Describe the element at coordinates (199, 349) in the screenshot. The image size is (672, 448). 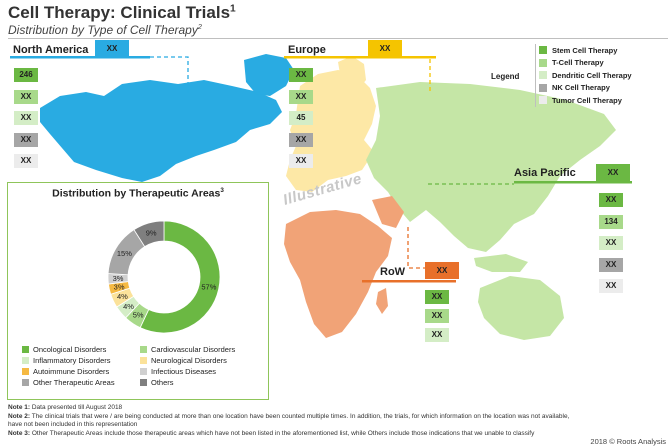
I see `pie-legend-item: Cardiovascular Disorders` at that location.